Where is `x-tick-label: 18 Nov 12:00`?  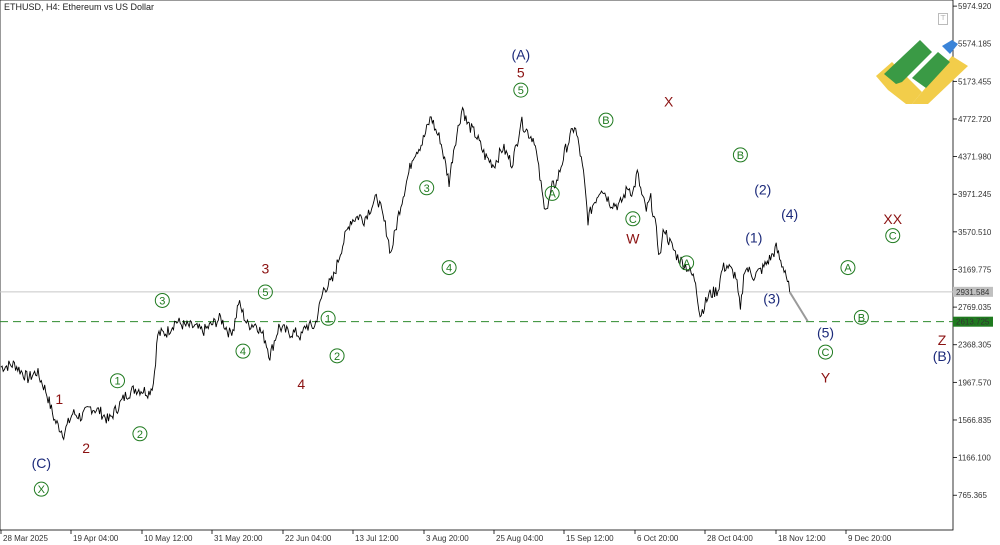
x-tick-label: 18 Nov 12:00 is located at coordinates (802, 538).